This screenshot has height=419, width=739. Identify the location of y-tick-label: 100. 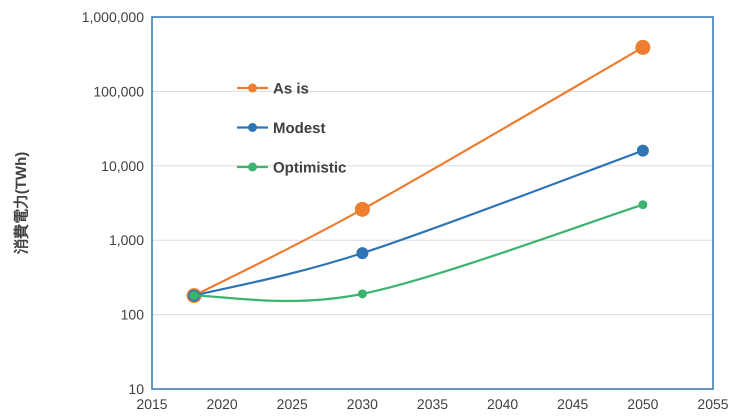
(132, 314).